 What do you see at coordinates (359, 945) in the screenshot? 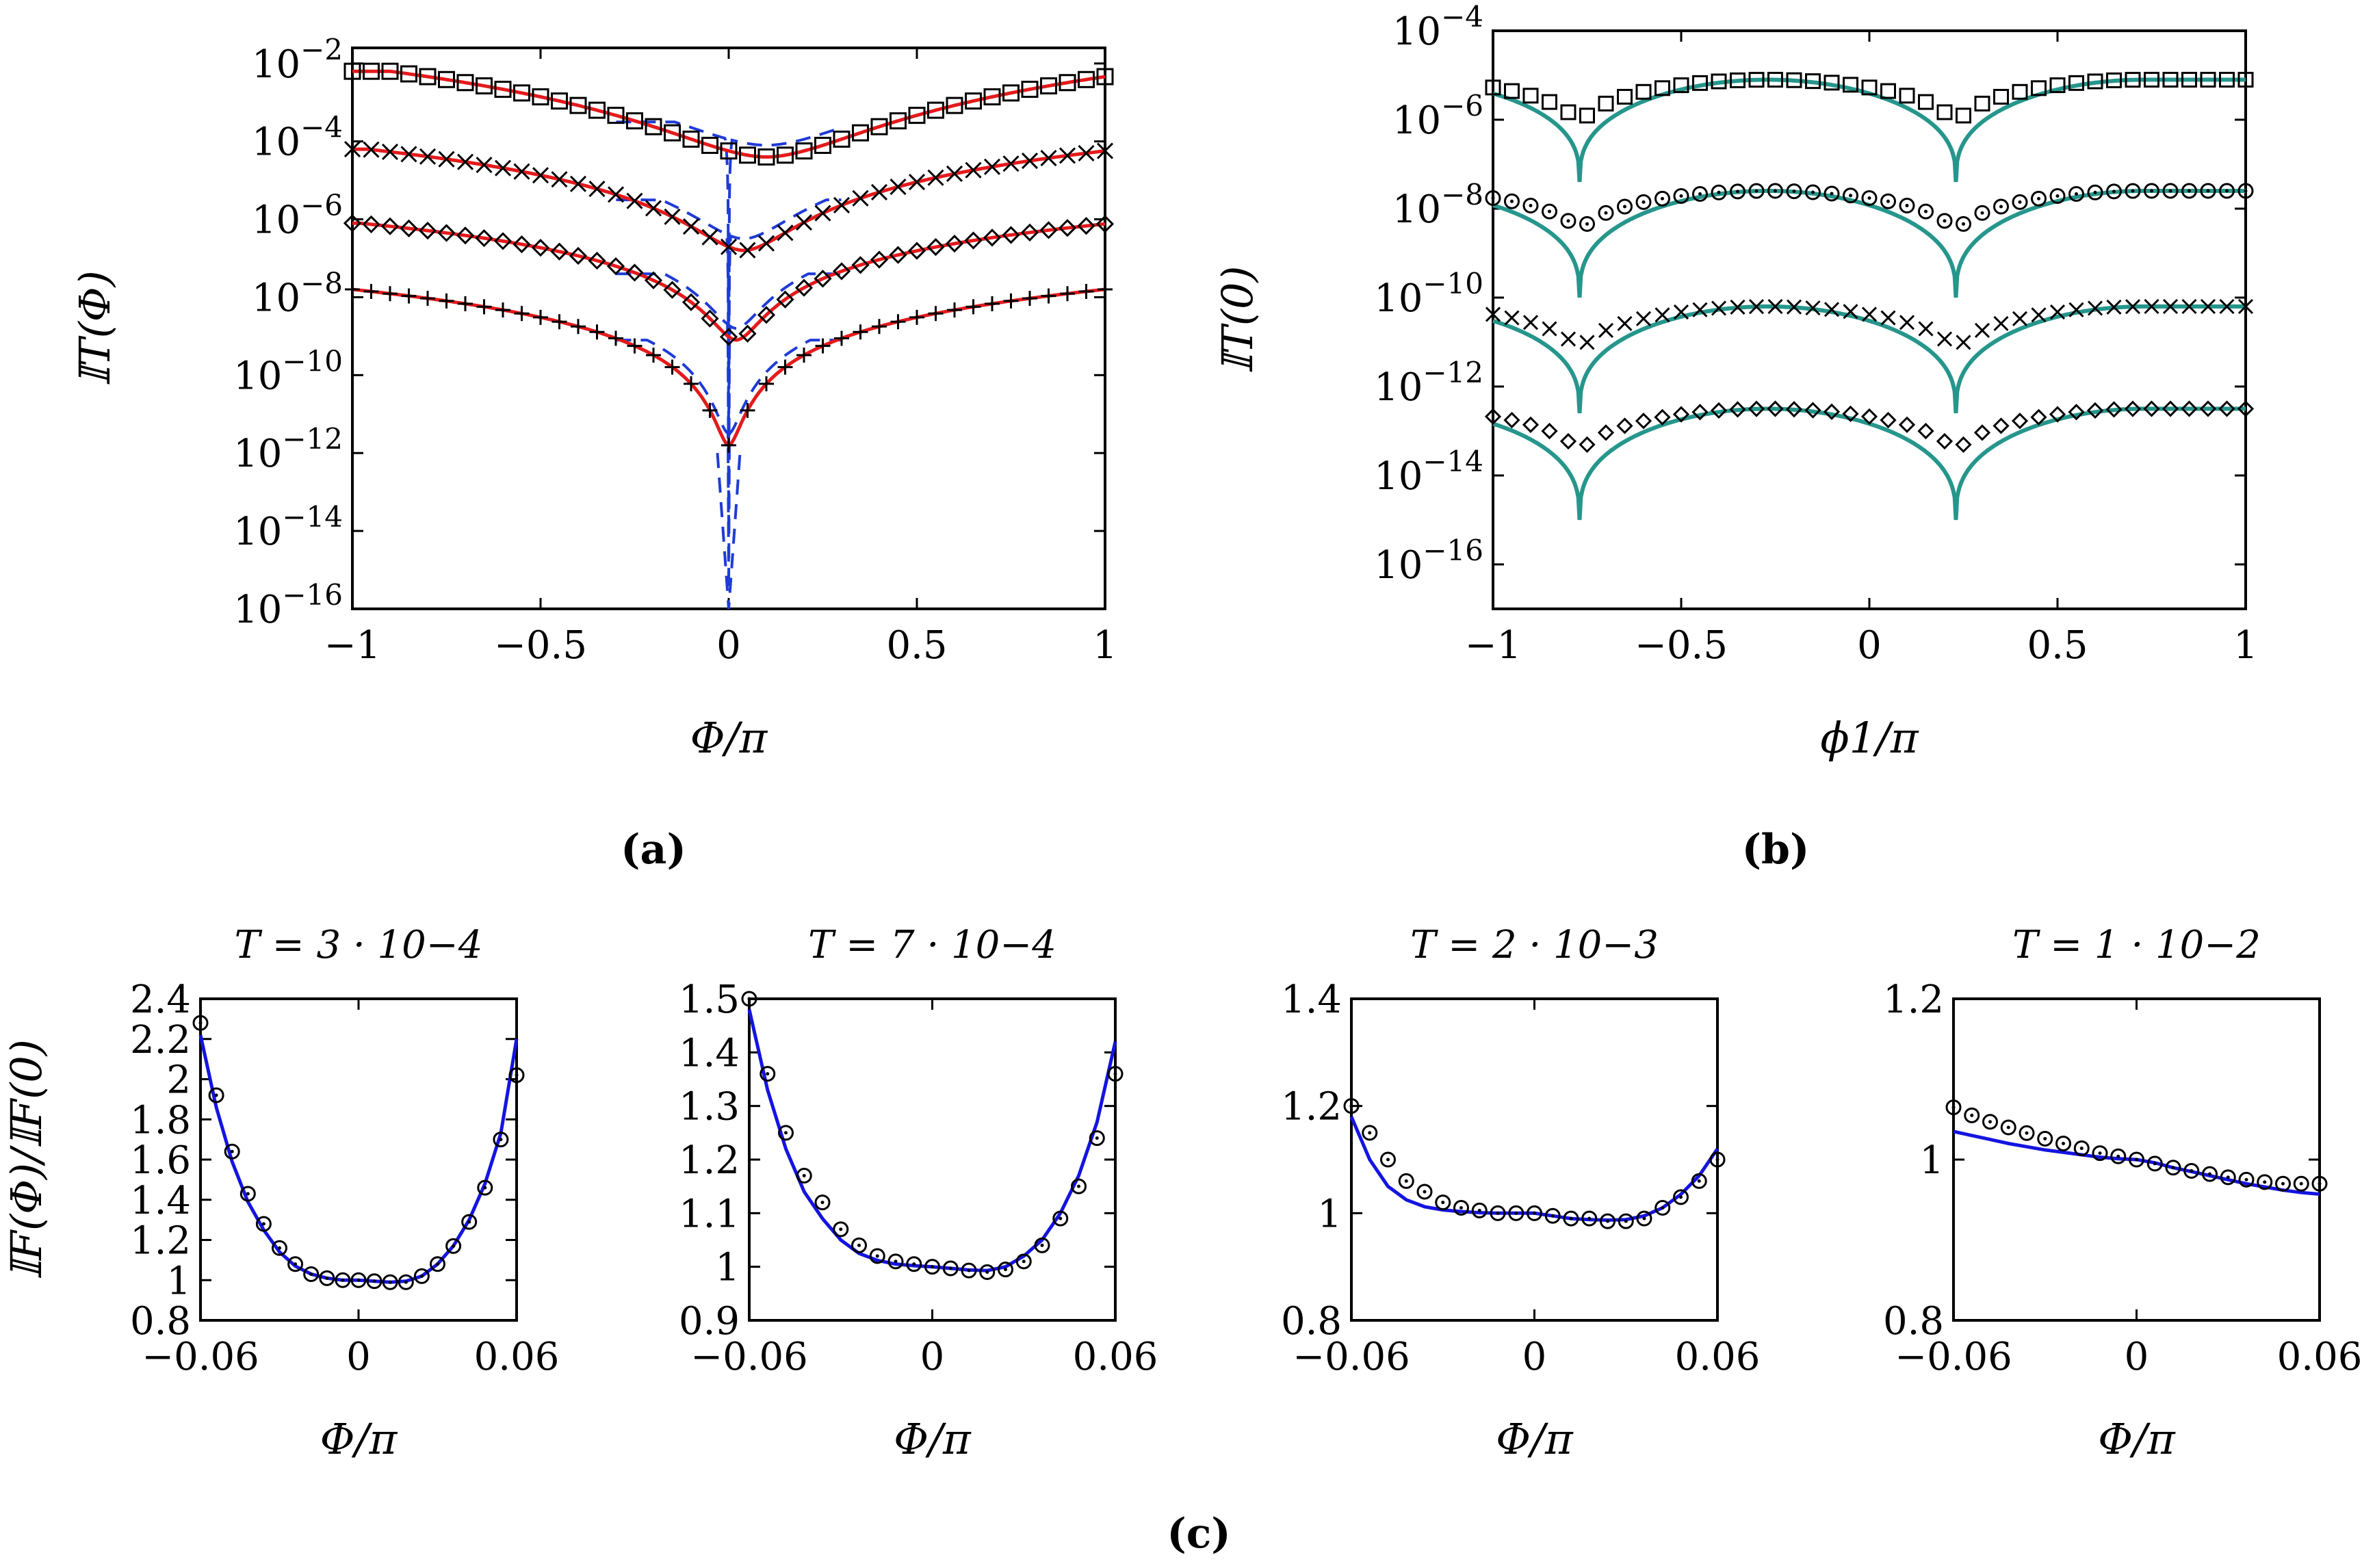
I see `chart-title: T = 3 · 10−4` at bounding box center [359, 945].